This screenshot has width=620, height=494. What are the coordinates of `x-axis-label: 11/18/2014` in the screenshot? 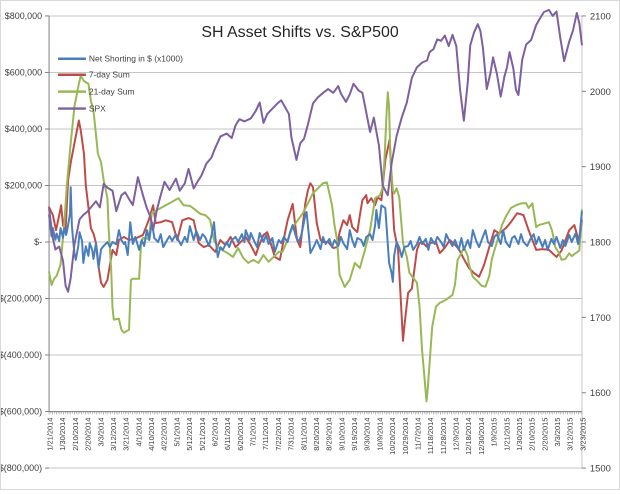 It's located at (430, 436).